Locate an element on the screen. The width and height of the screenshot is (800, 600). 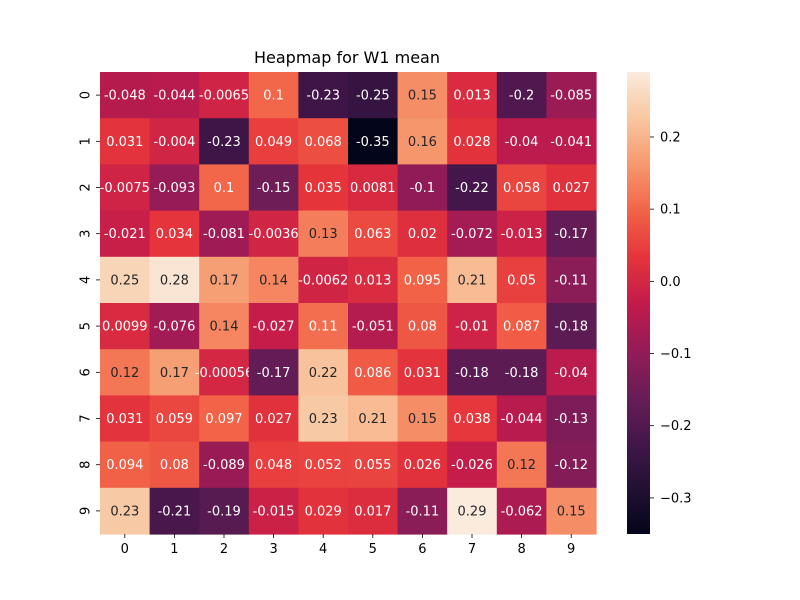
cell-label-7-6: 0.15 is located at coordinates (422, 419).